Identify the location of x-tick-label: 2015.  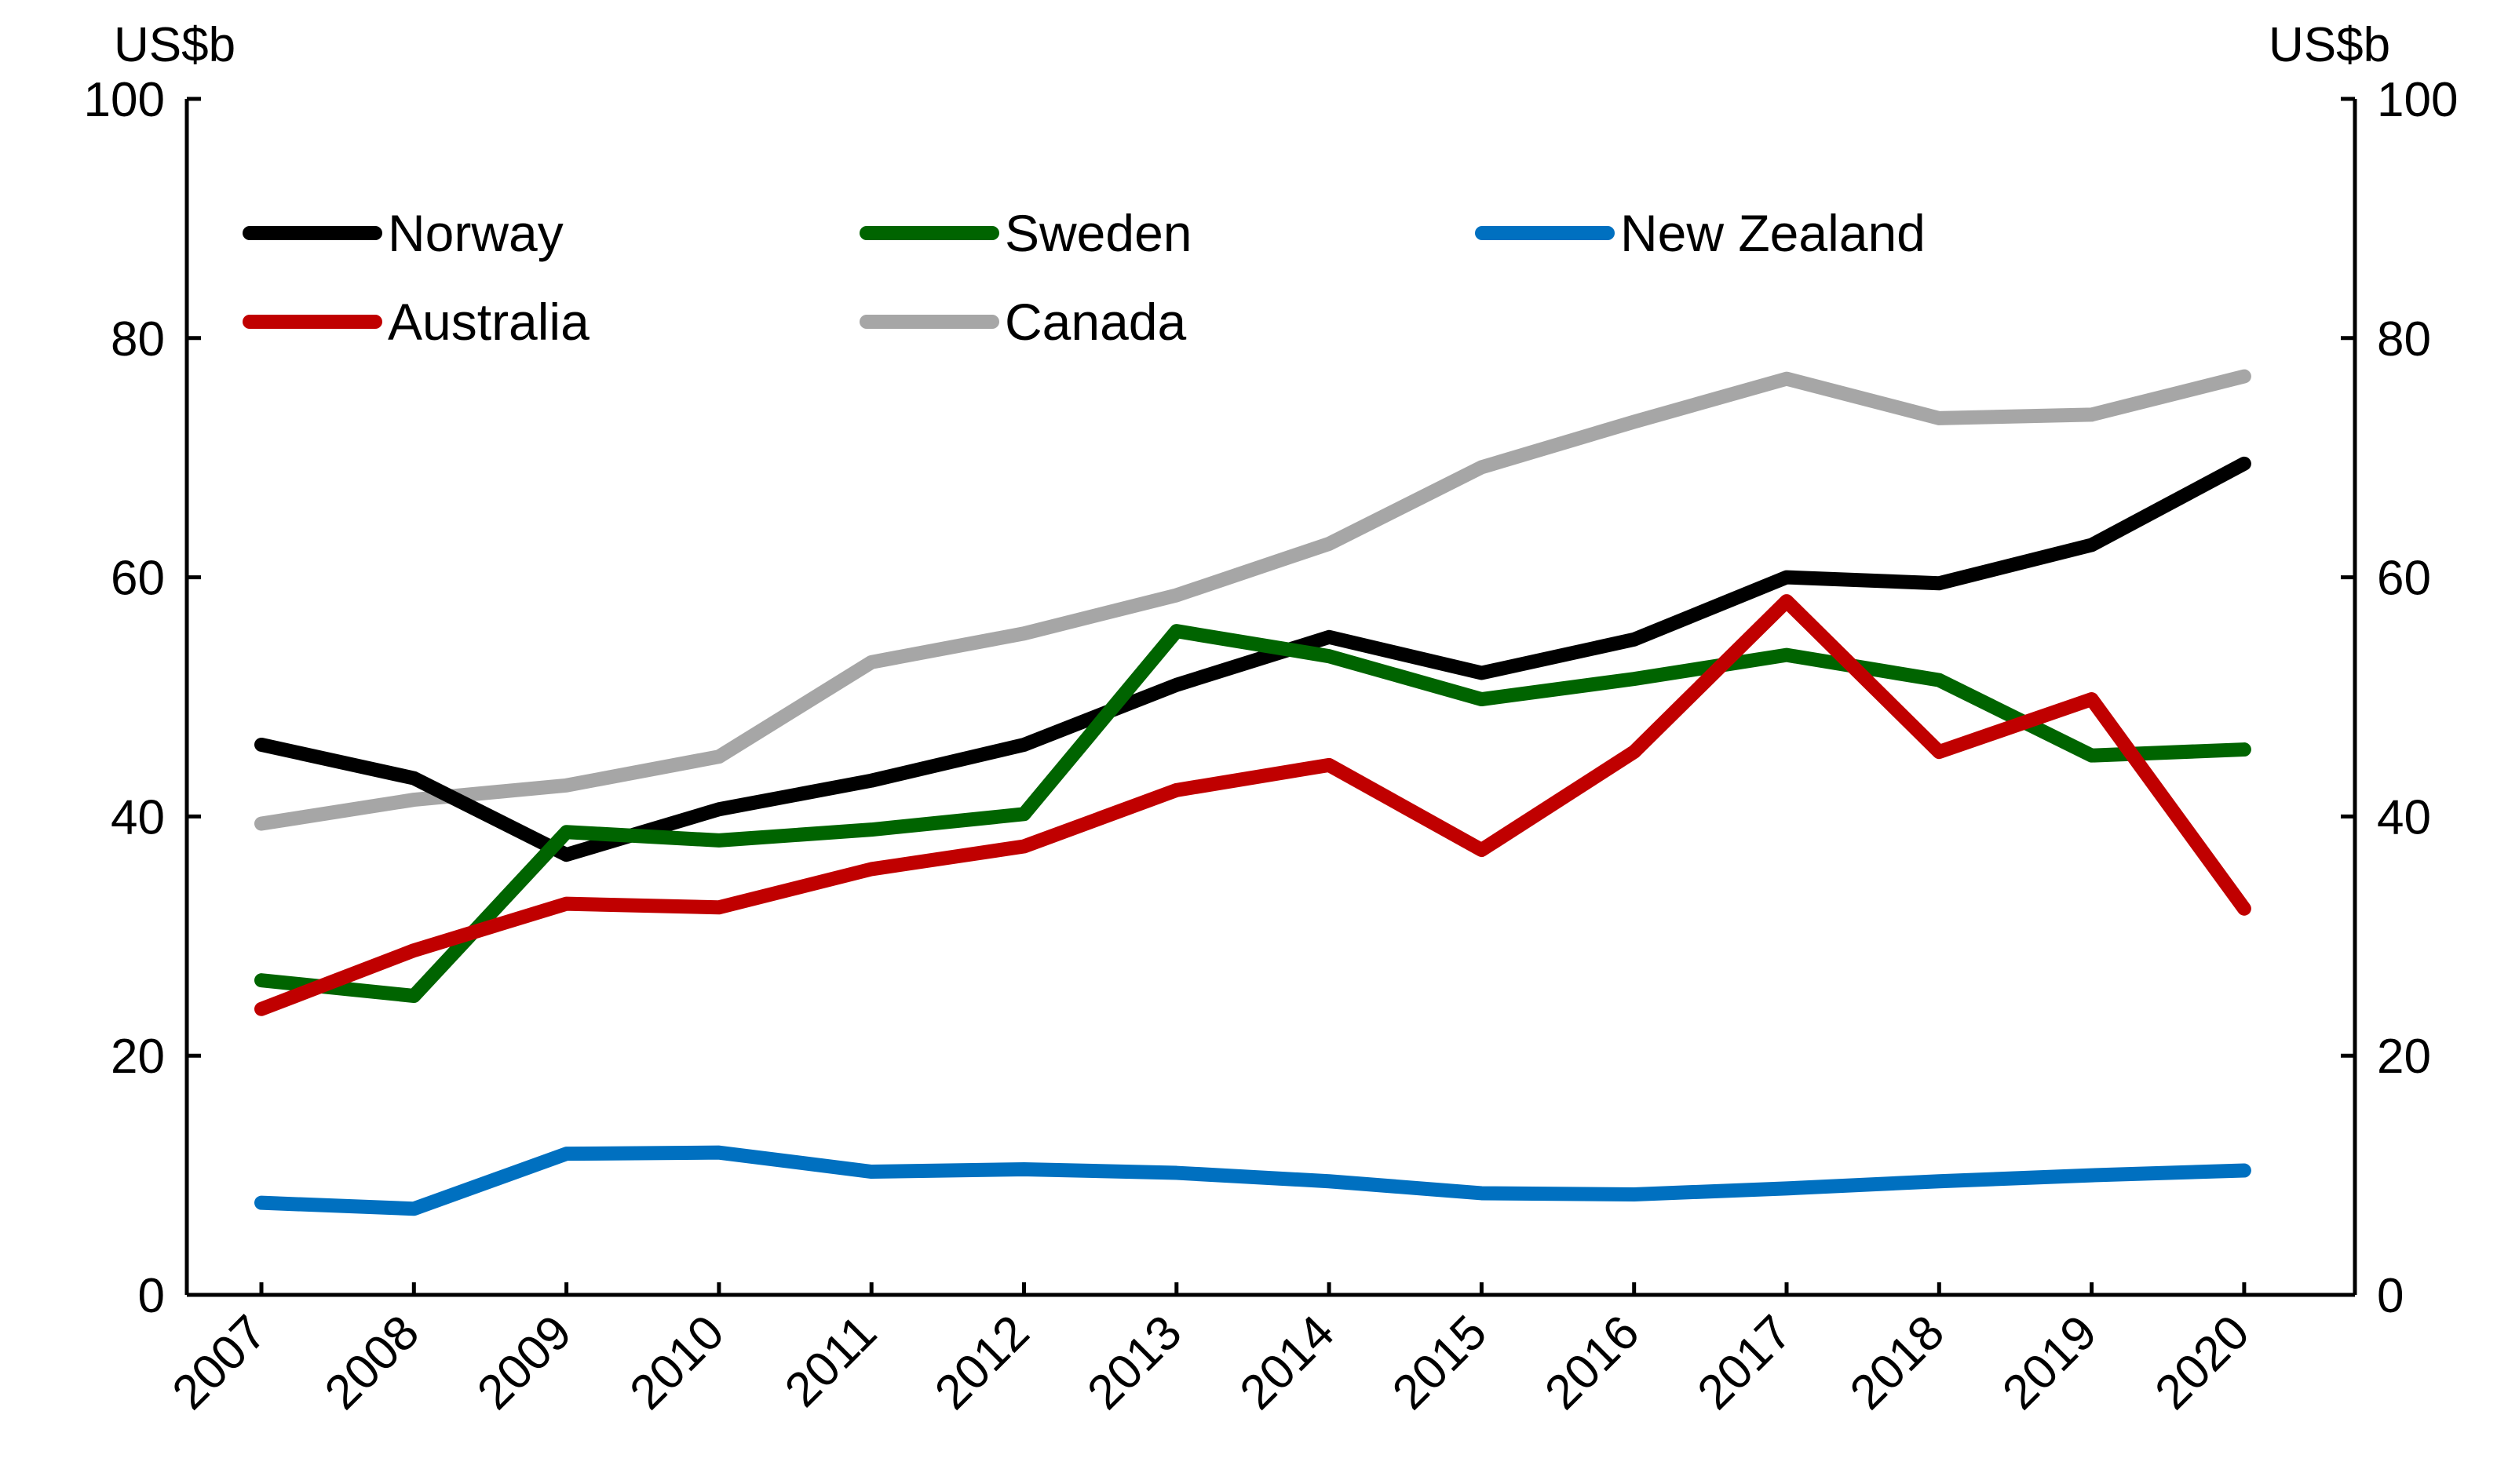
(1439, 1362).